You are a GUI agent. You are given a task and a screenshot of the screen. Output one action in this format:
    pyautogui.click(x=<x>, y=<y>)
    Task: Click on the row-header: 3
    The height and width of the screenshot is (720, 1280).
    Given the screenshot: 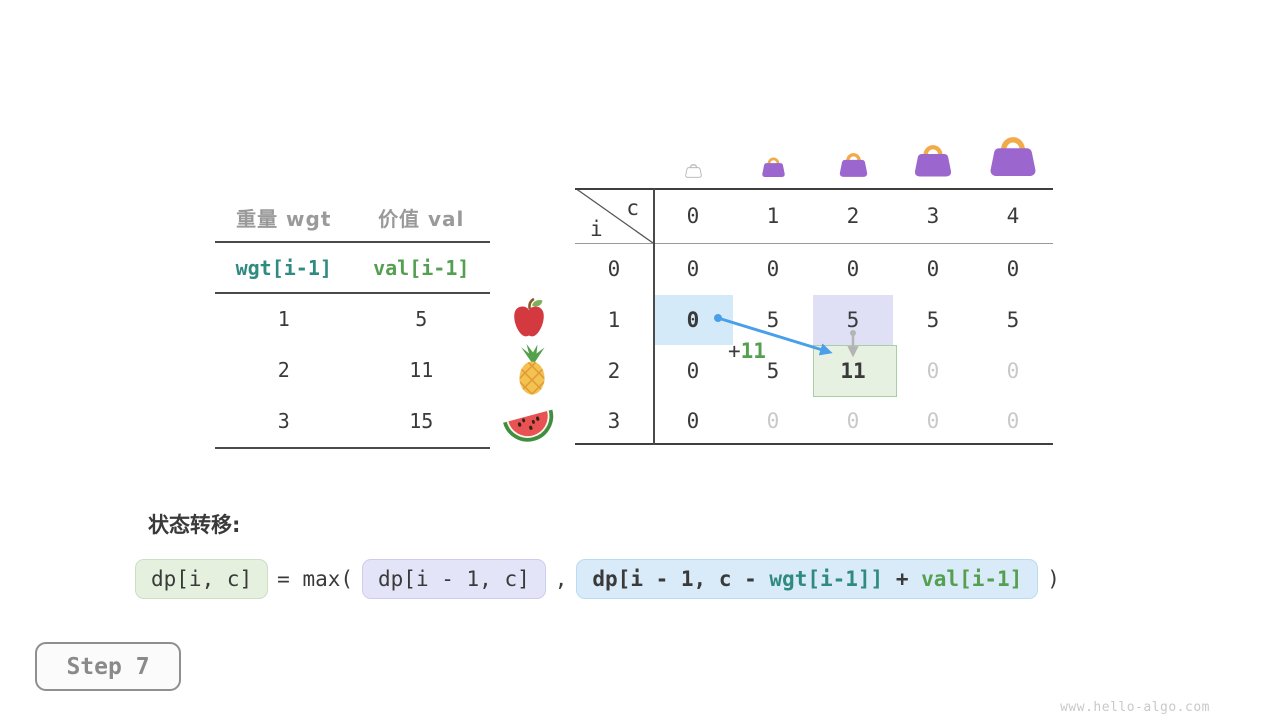 What is the action you would take?
    pyautogui.click(x=614, y=421)
    